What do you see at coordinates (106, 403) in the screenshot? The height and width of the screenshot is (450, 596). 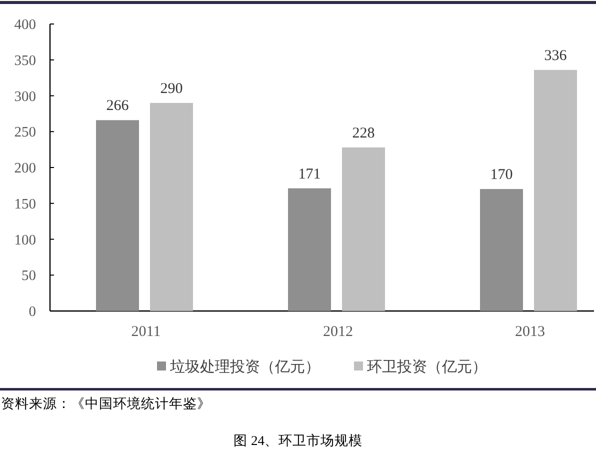 I see `annotation: 资料来源：《中国环境统计年鉴》` at bounding box center [106, 403].